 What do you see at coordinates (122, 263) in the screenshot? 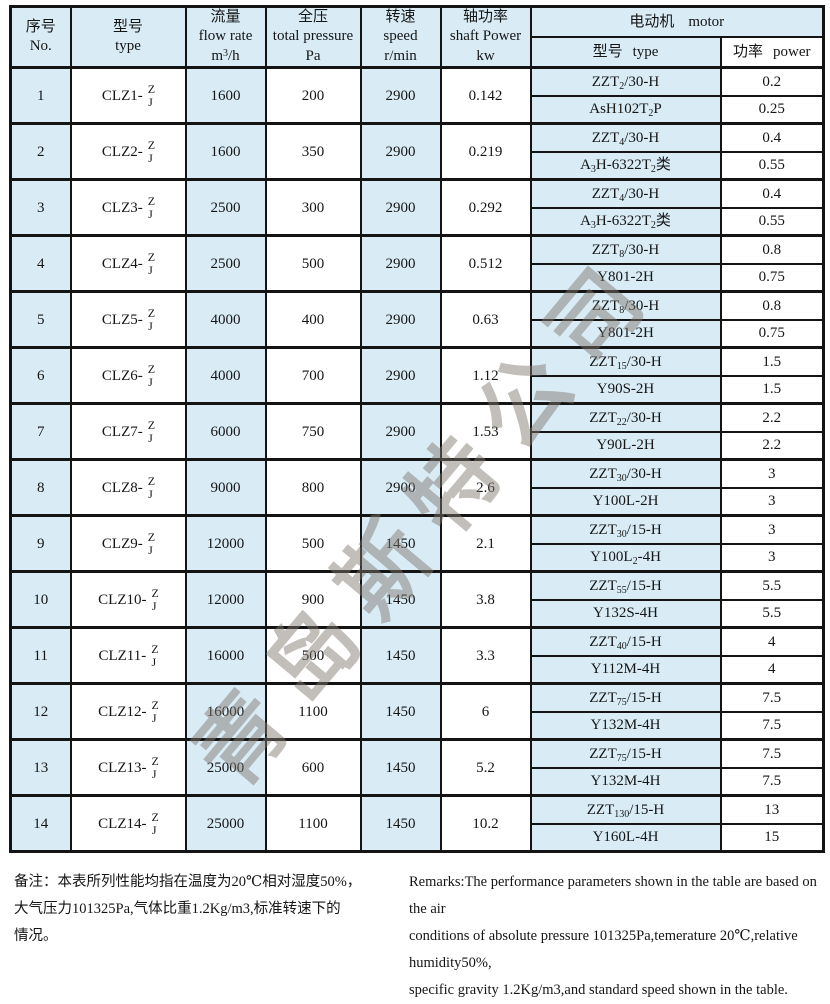
I see `model-prefix: CLZ4-` at bounding box center [122, 263].